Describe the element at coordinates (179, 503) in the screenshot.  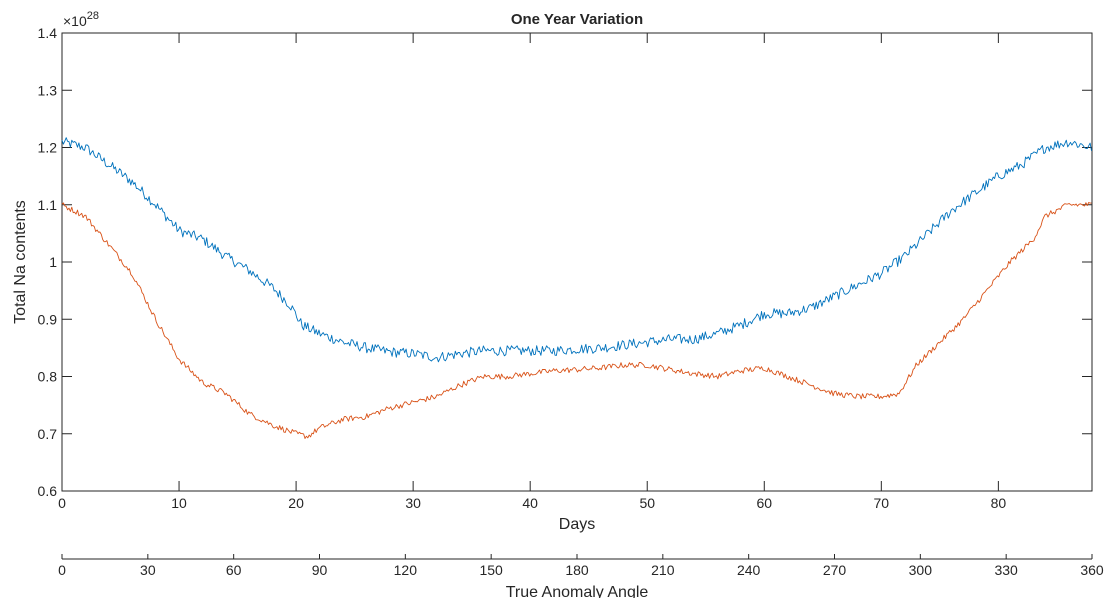
I see `x-tick-label: 10` at that location.